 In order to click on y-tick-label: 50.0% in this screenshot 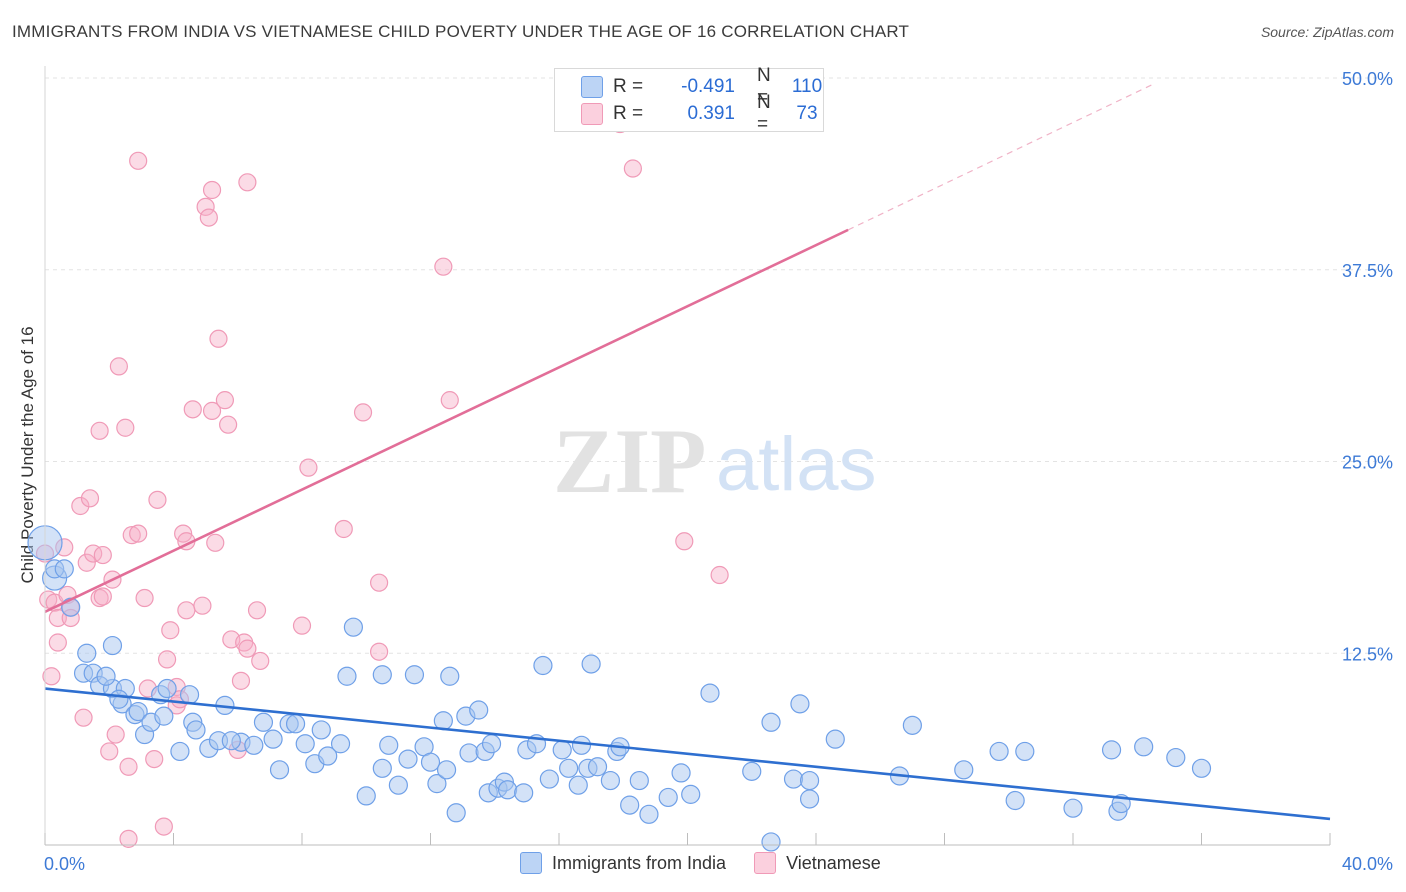, I will do `click(1367, 79)`.